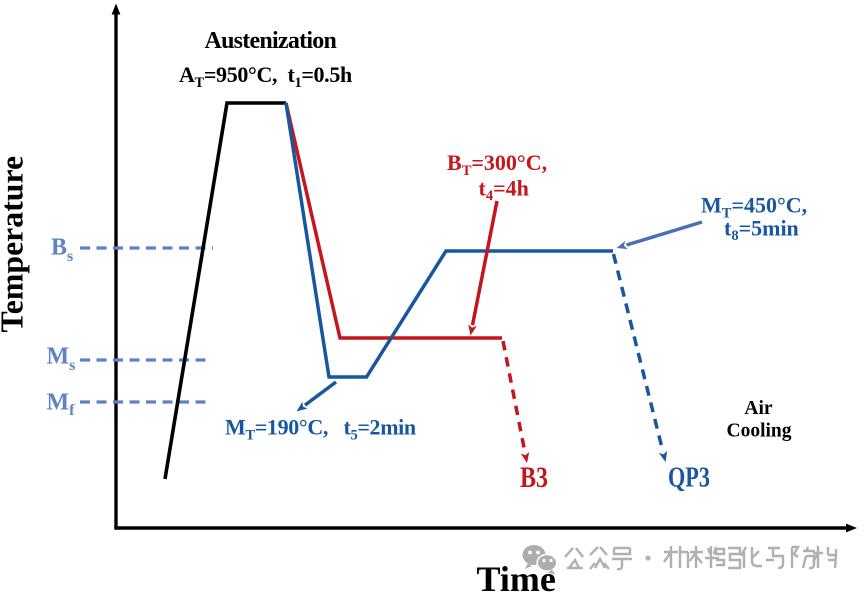  What do you see at coordinates (15, 244) in the screenshot?
I see `svg-text: Temperature` at bounding box center [15, 244].